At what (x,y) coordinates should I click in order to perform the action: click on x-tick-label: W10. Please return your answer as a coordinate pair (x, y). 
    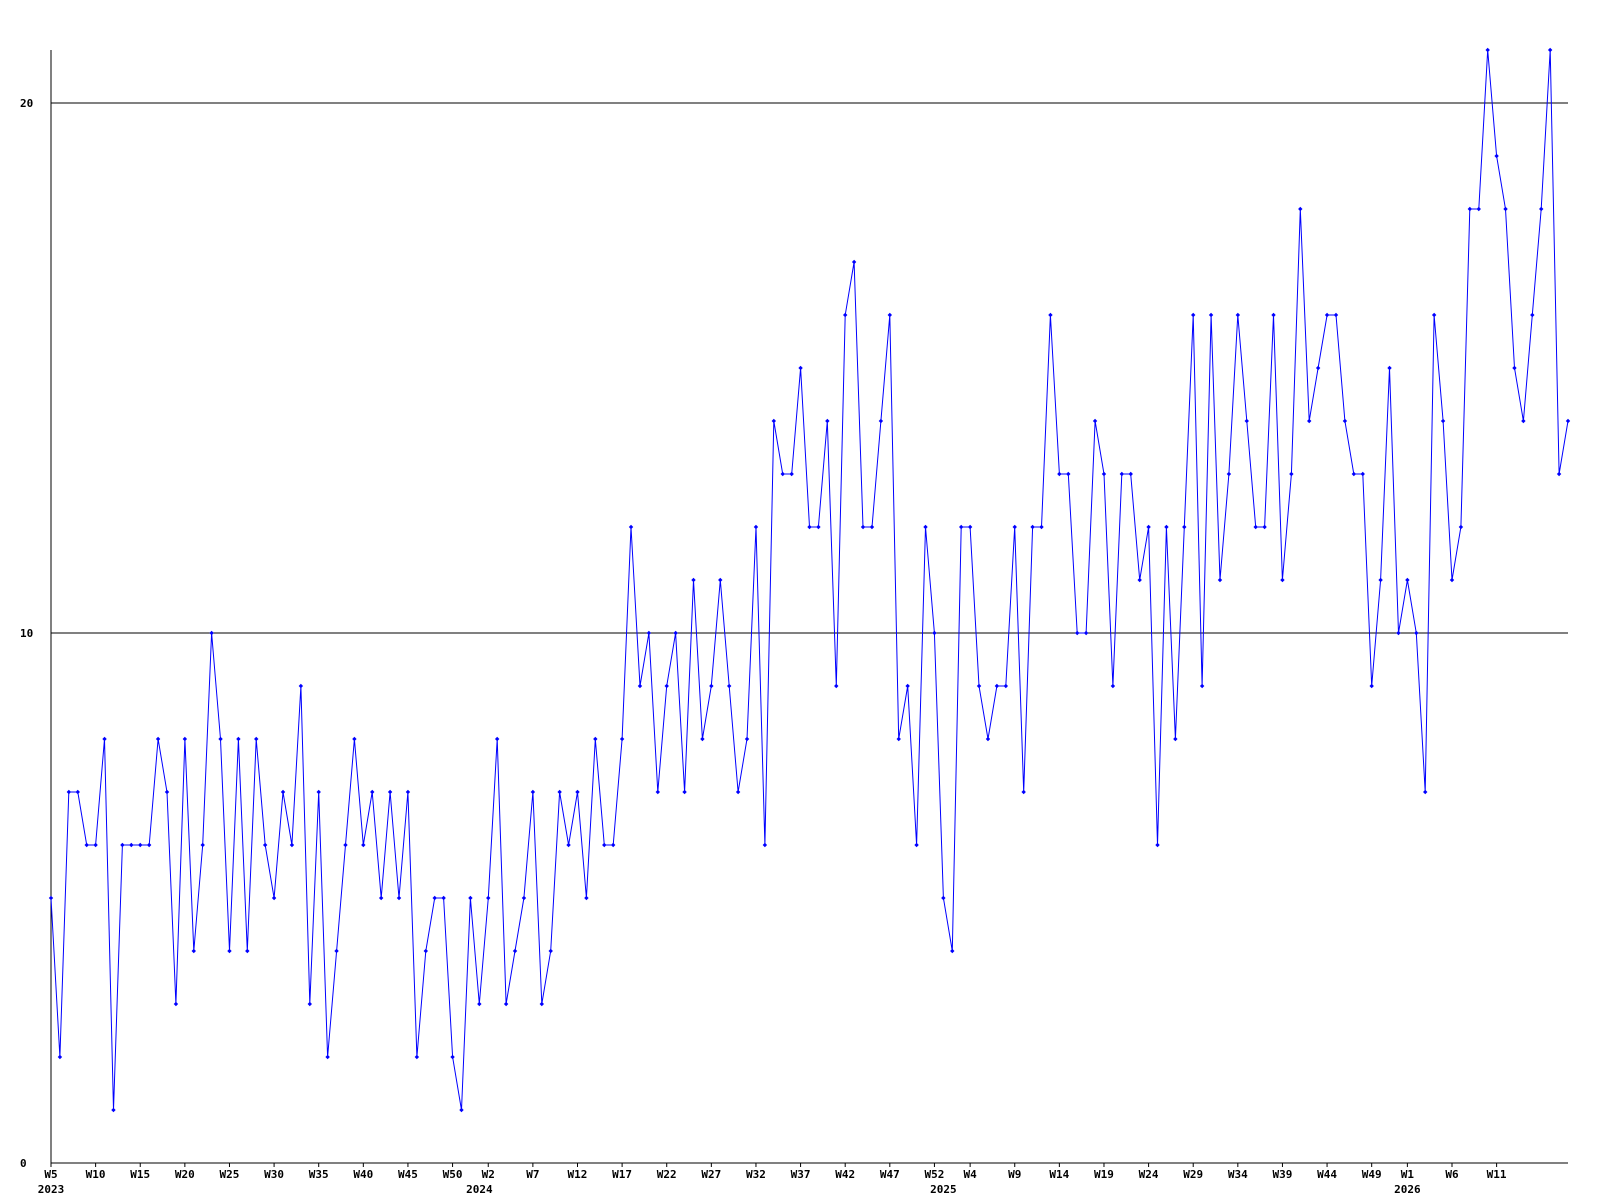
    Looking at the image, I should click on (96, 1174).